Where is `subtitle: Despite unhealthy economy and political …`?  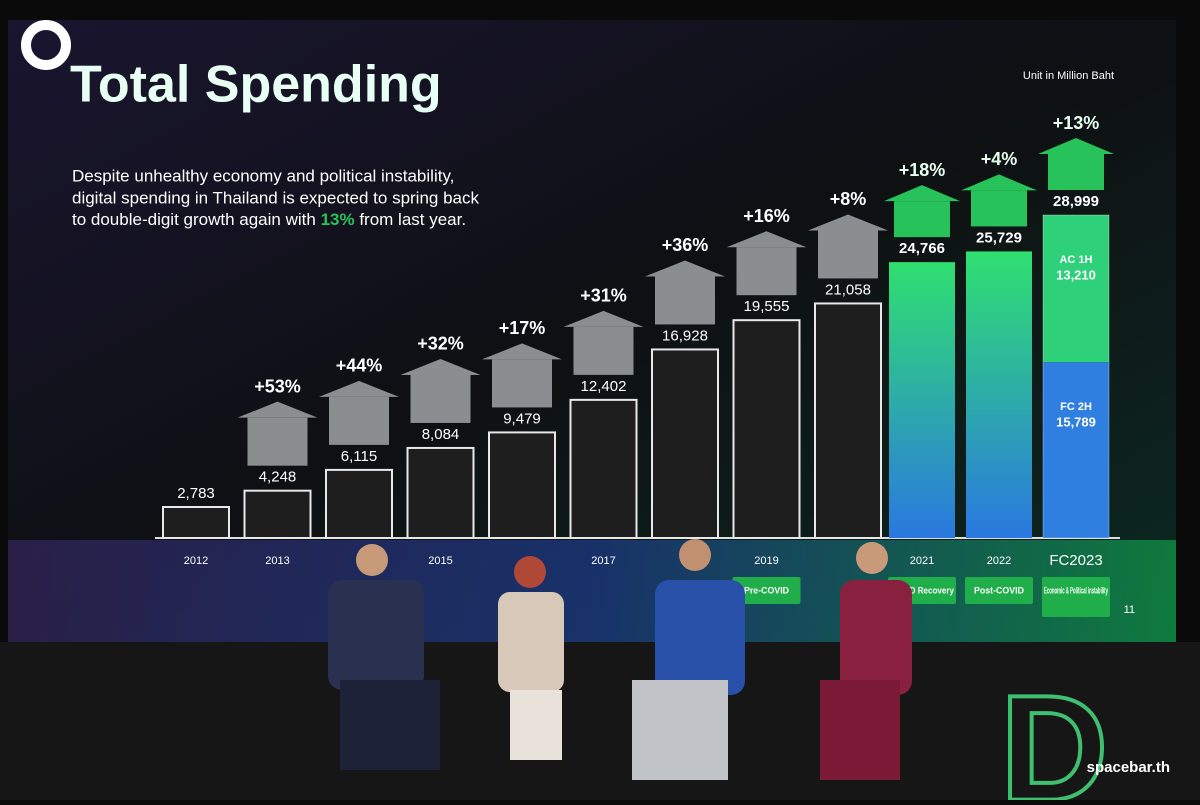
subtitle: Despite unhealthy economy and political … is located at coordinates (263, 175).